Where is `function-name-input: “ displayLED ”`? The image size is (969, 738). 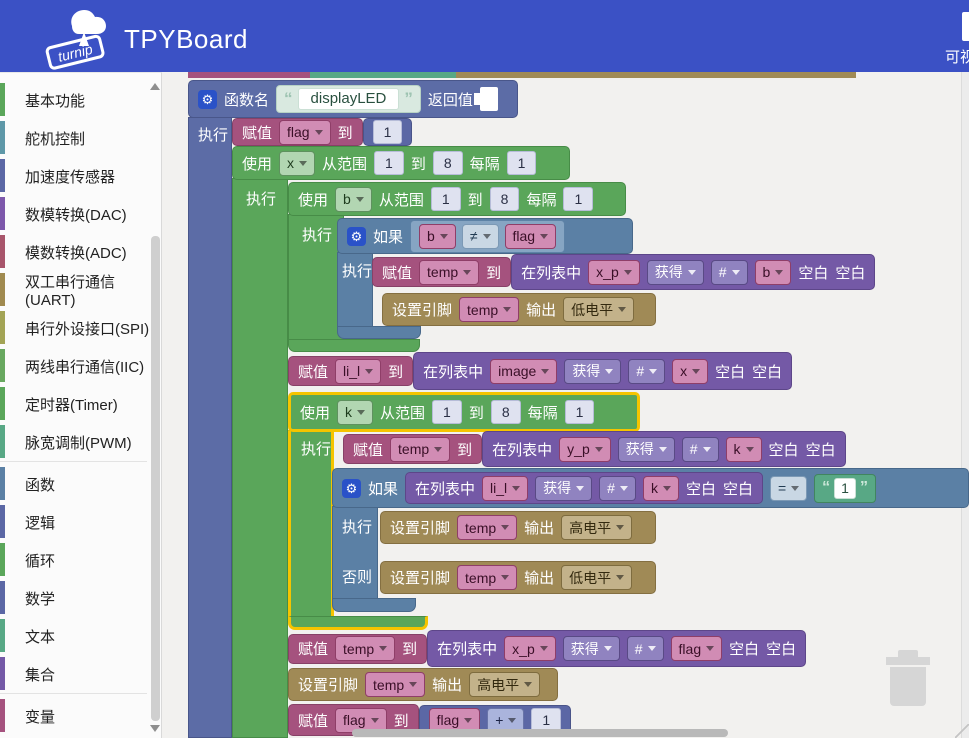
function-name-input: “ displayLED ” is located at coordinates (348, 99).